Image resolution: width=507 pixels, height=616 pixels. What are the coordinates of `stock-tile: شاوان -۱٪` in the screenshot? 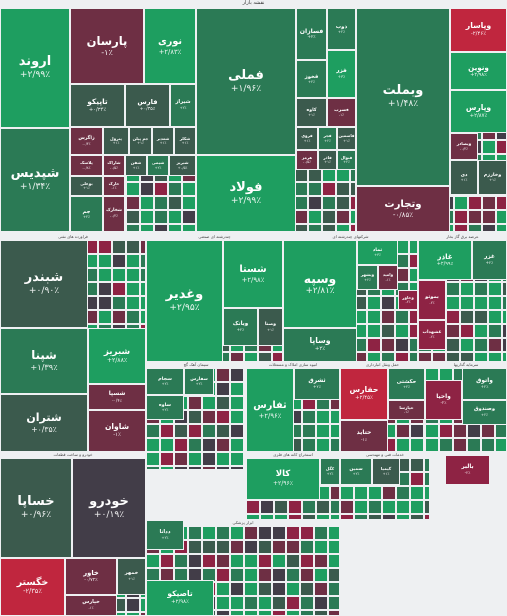 It's located at (117, 431).